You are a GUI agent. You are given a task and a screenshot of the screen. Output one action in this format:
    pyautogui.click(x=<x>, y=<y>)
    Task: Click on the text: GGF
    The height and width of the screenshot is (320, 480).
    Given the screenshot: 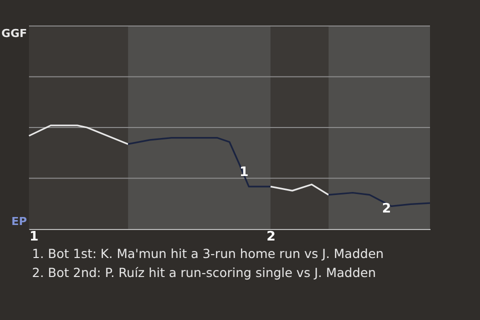 What is the action you would take?
    pyautogui.click(x=14, y=33)
    